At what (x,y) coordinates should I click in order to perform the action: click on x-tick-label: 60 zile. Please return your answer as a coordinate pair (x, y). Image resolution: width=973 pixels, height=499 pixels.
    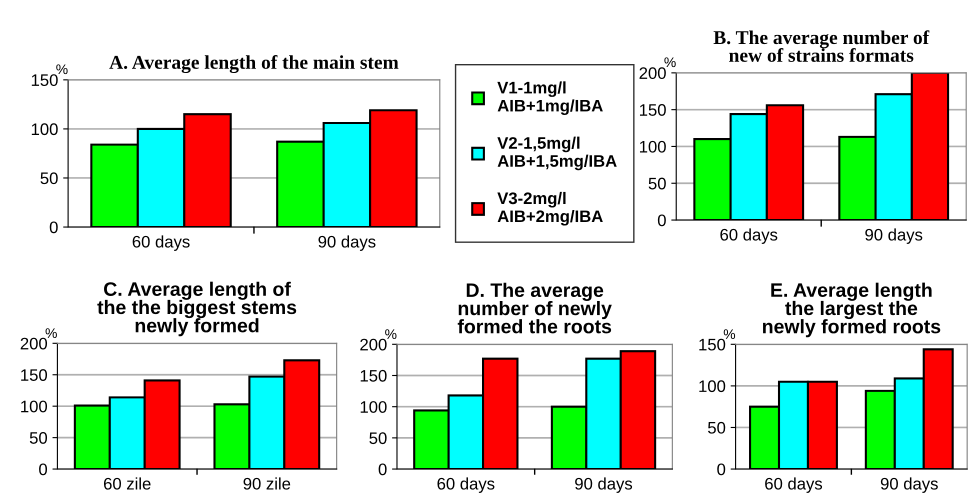
    Looking at the image, I should click on (127, 483).